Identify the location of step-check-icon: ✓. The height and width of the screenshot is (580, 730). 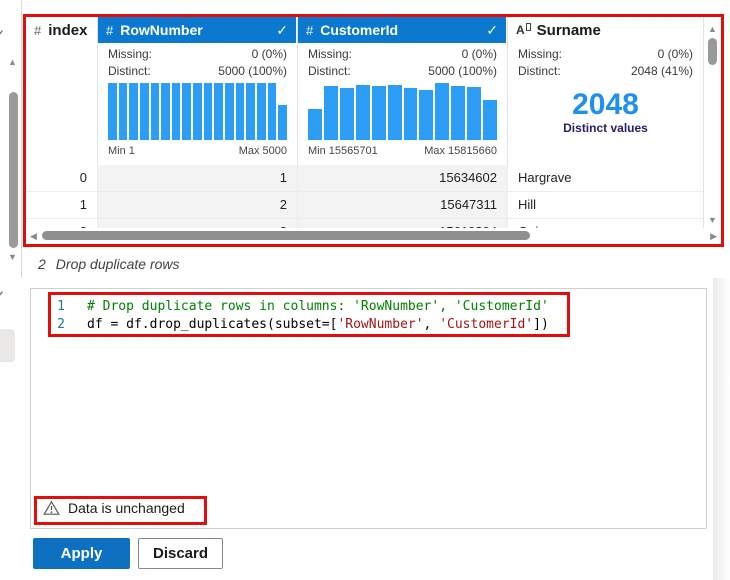
(3, 35).